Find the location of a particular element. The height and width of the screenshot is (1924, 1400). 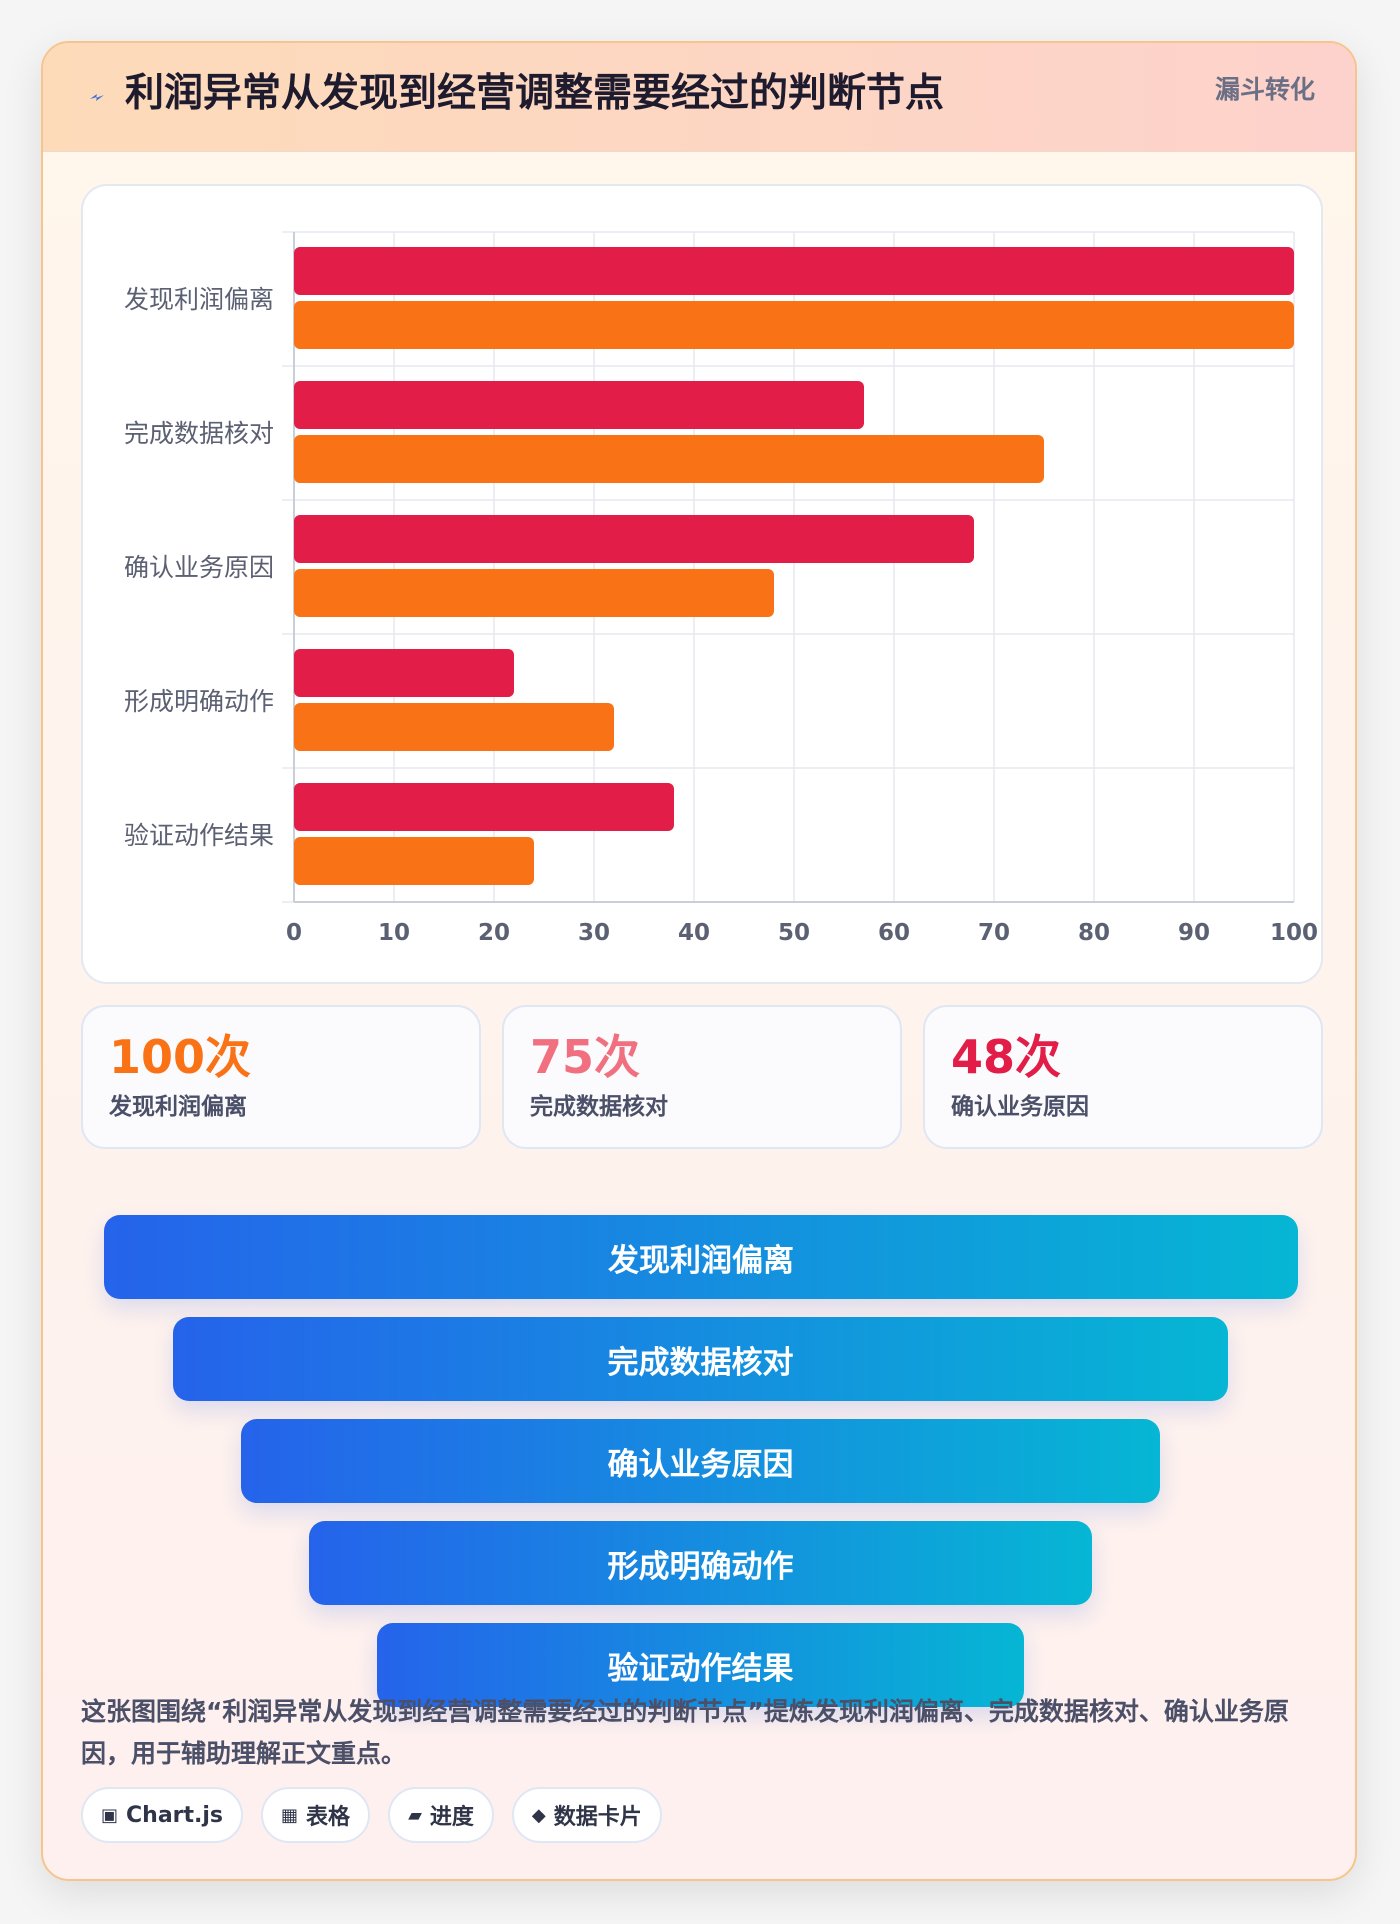

x-tick-label: 50 is located at coordinates (794, 933).